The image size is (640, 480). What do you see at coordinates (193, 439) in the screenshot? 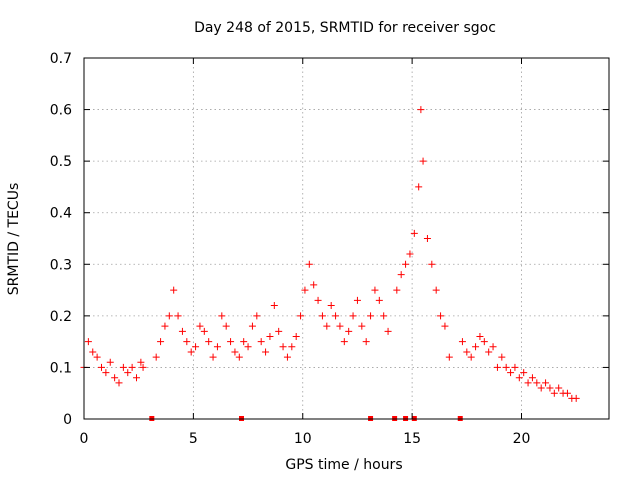
I see `x-tick-label: 5` at bounding box center [193, 439].